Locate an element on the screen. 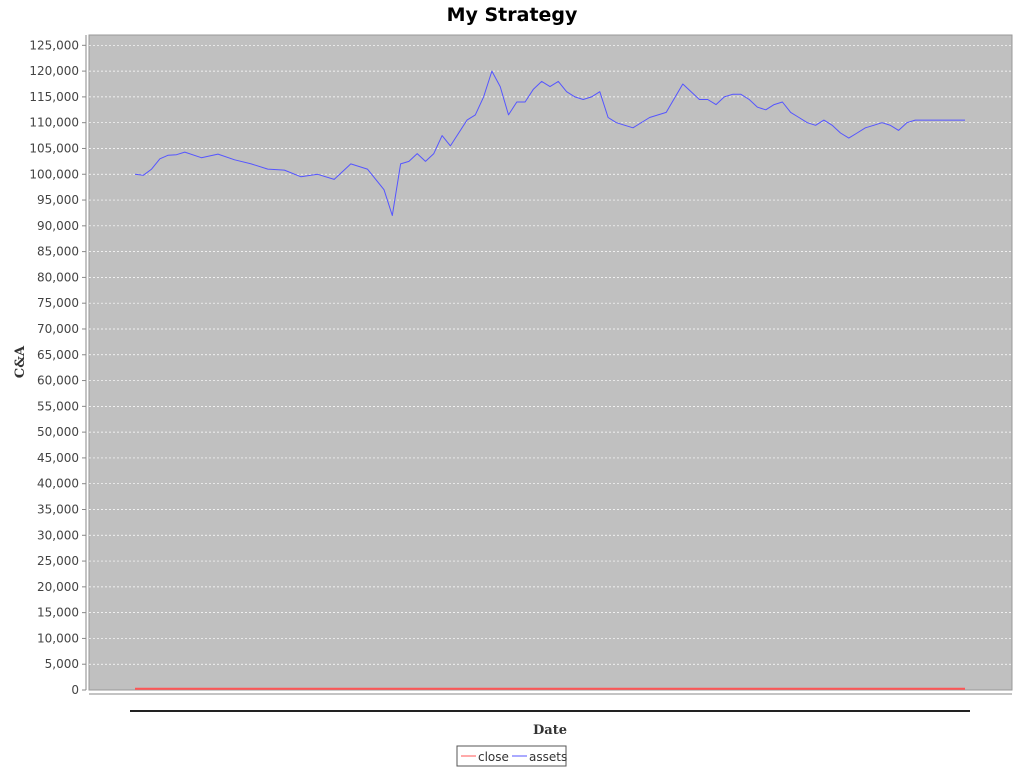 This screenshot has height=768, width=1024. y-tick-label: 20,000 is located at coordinates (58, 587).